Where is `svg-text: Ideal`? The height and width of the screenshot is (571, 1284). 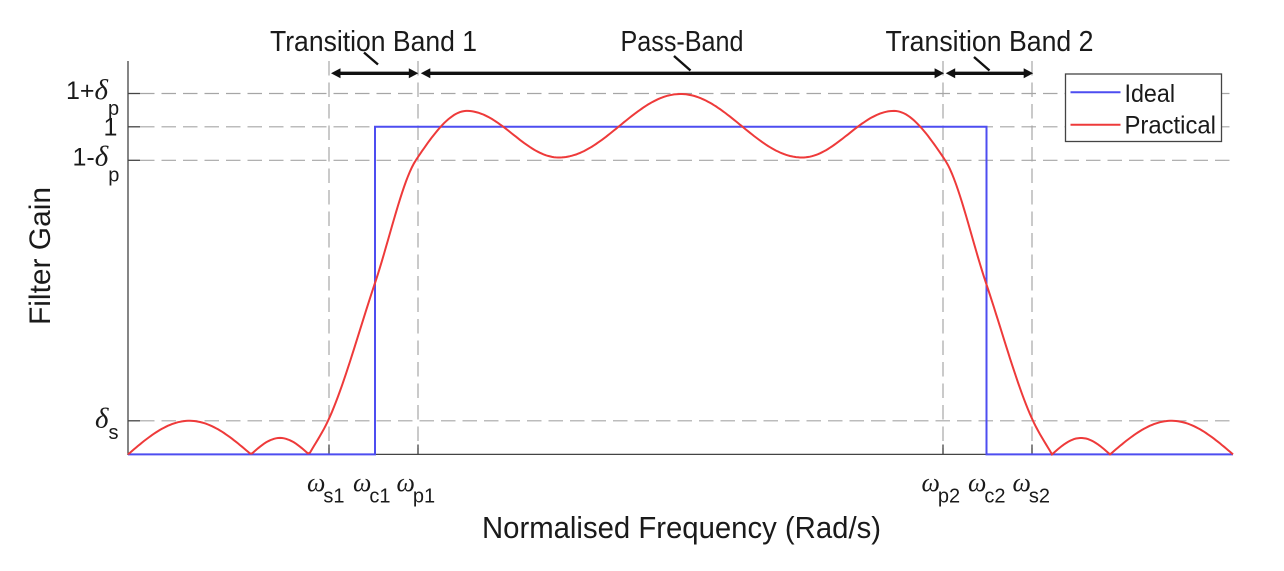 svg-text: Ideal is located at coordinates (1150, 94).